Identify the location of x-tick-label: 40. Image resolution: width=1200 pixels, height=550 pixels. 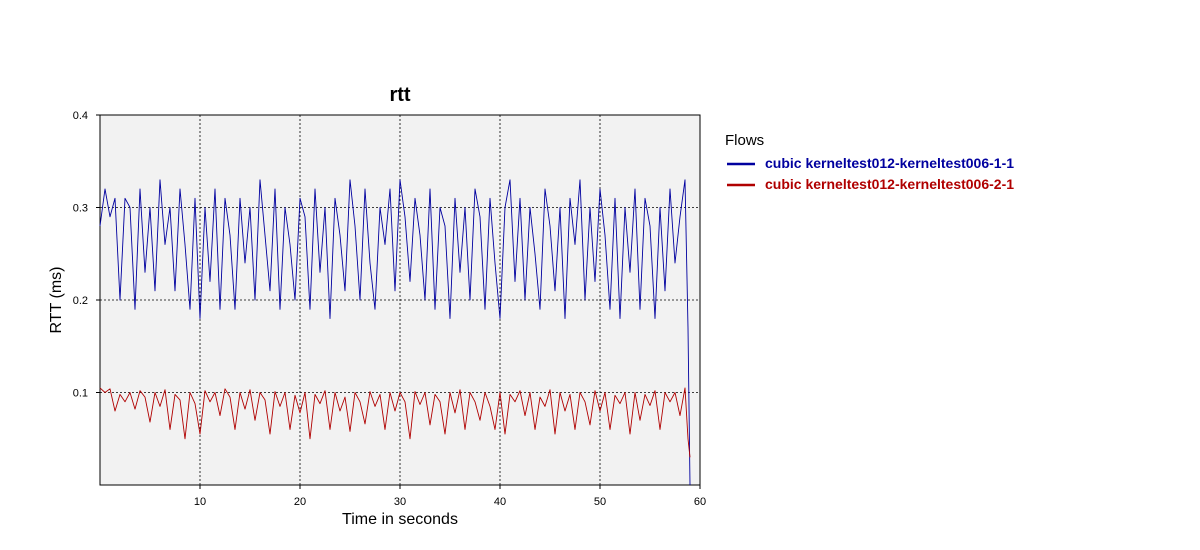
(500, 502).